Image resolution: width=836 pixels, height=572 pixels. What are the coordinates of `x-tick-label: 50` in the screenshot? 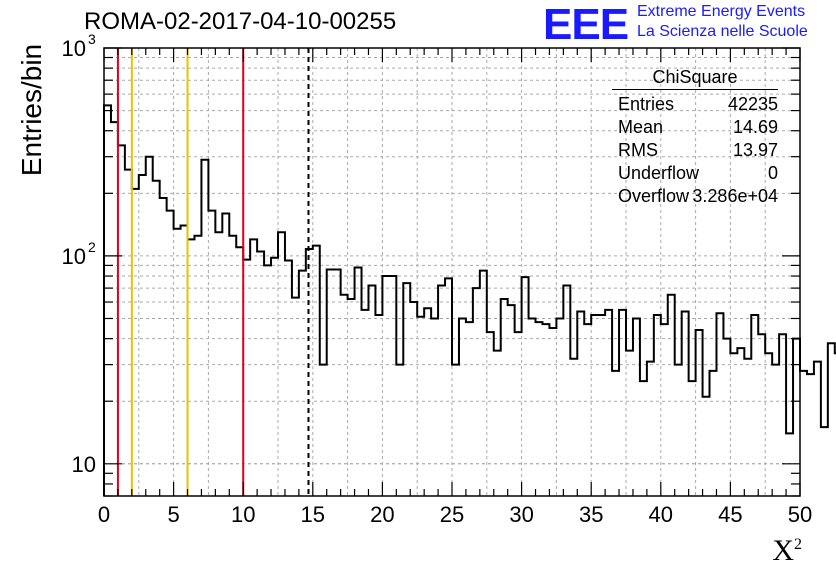 It's located at (800, 514).